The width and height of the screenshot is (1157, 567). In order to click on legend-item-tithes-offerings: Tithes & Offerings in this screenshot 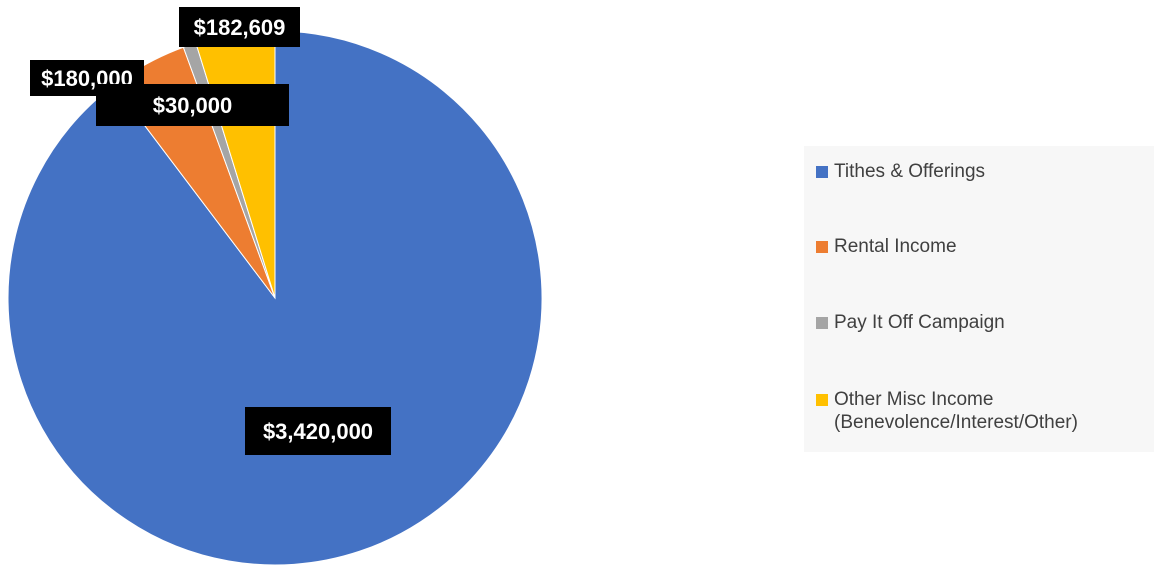, I will do `click(900, 171)`.